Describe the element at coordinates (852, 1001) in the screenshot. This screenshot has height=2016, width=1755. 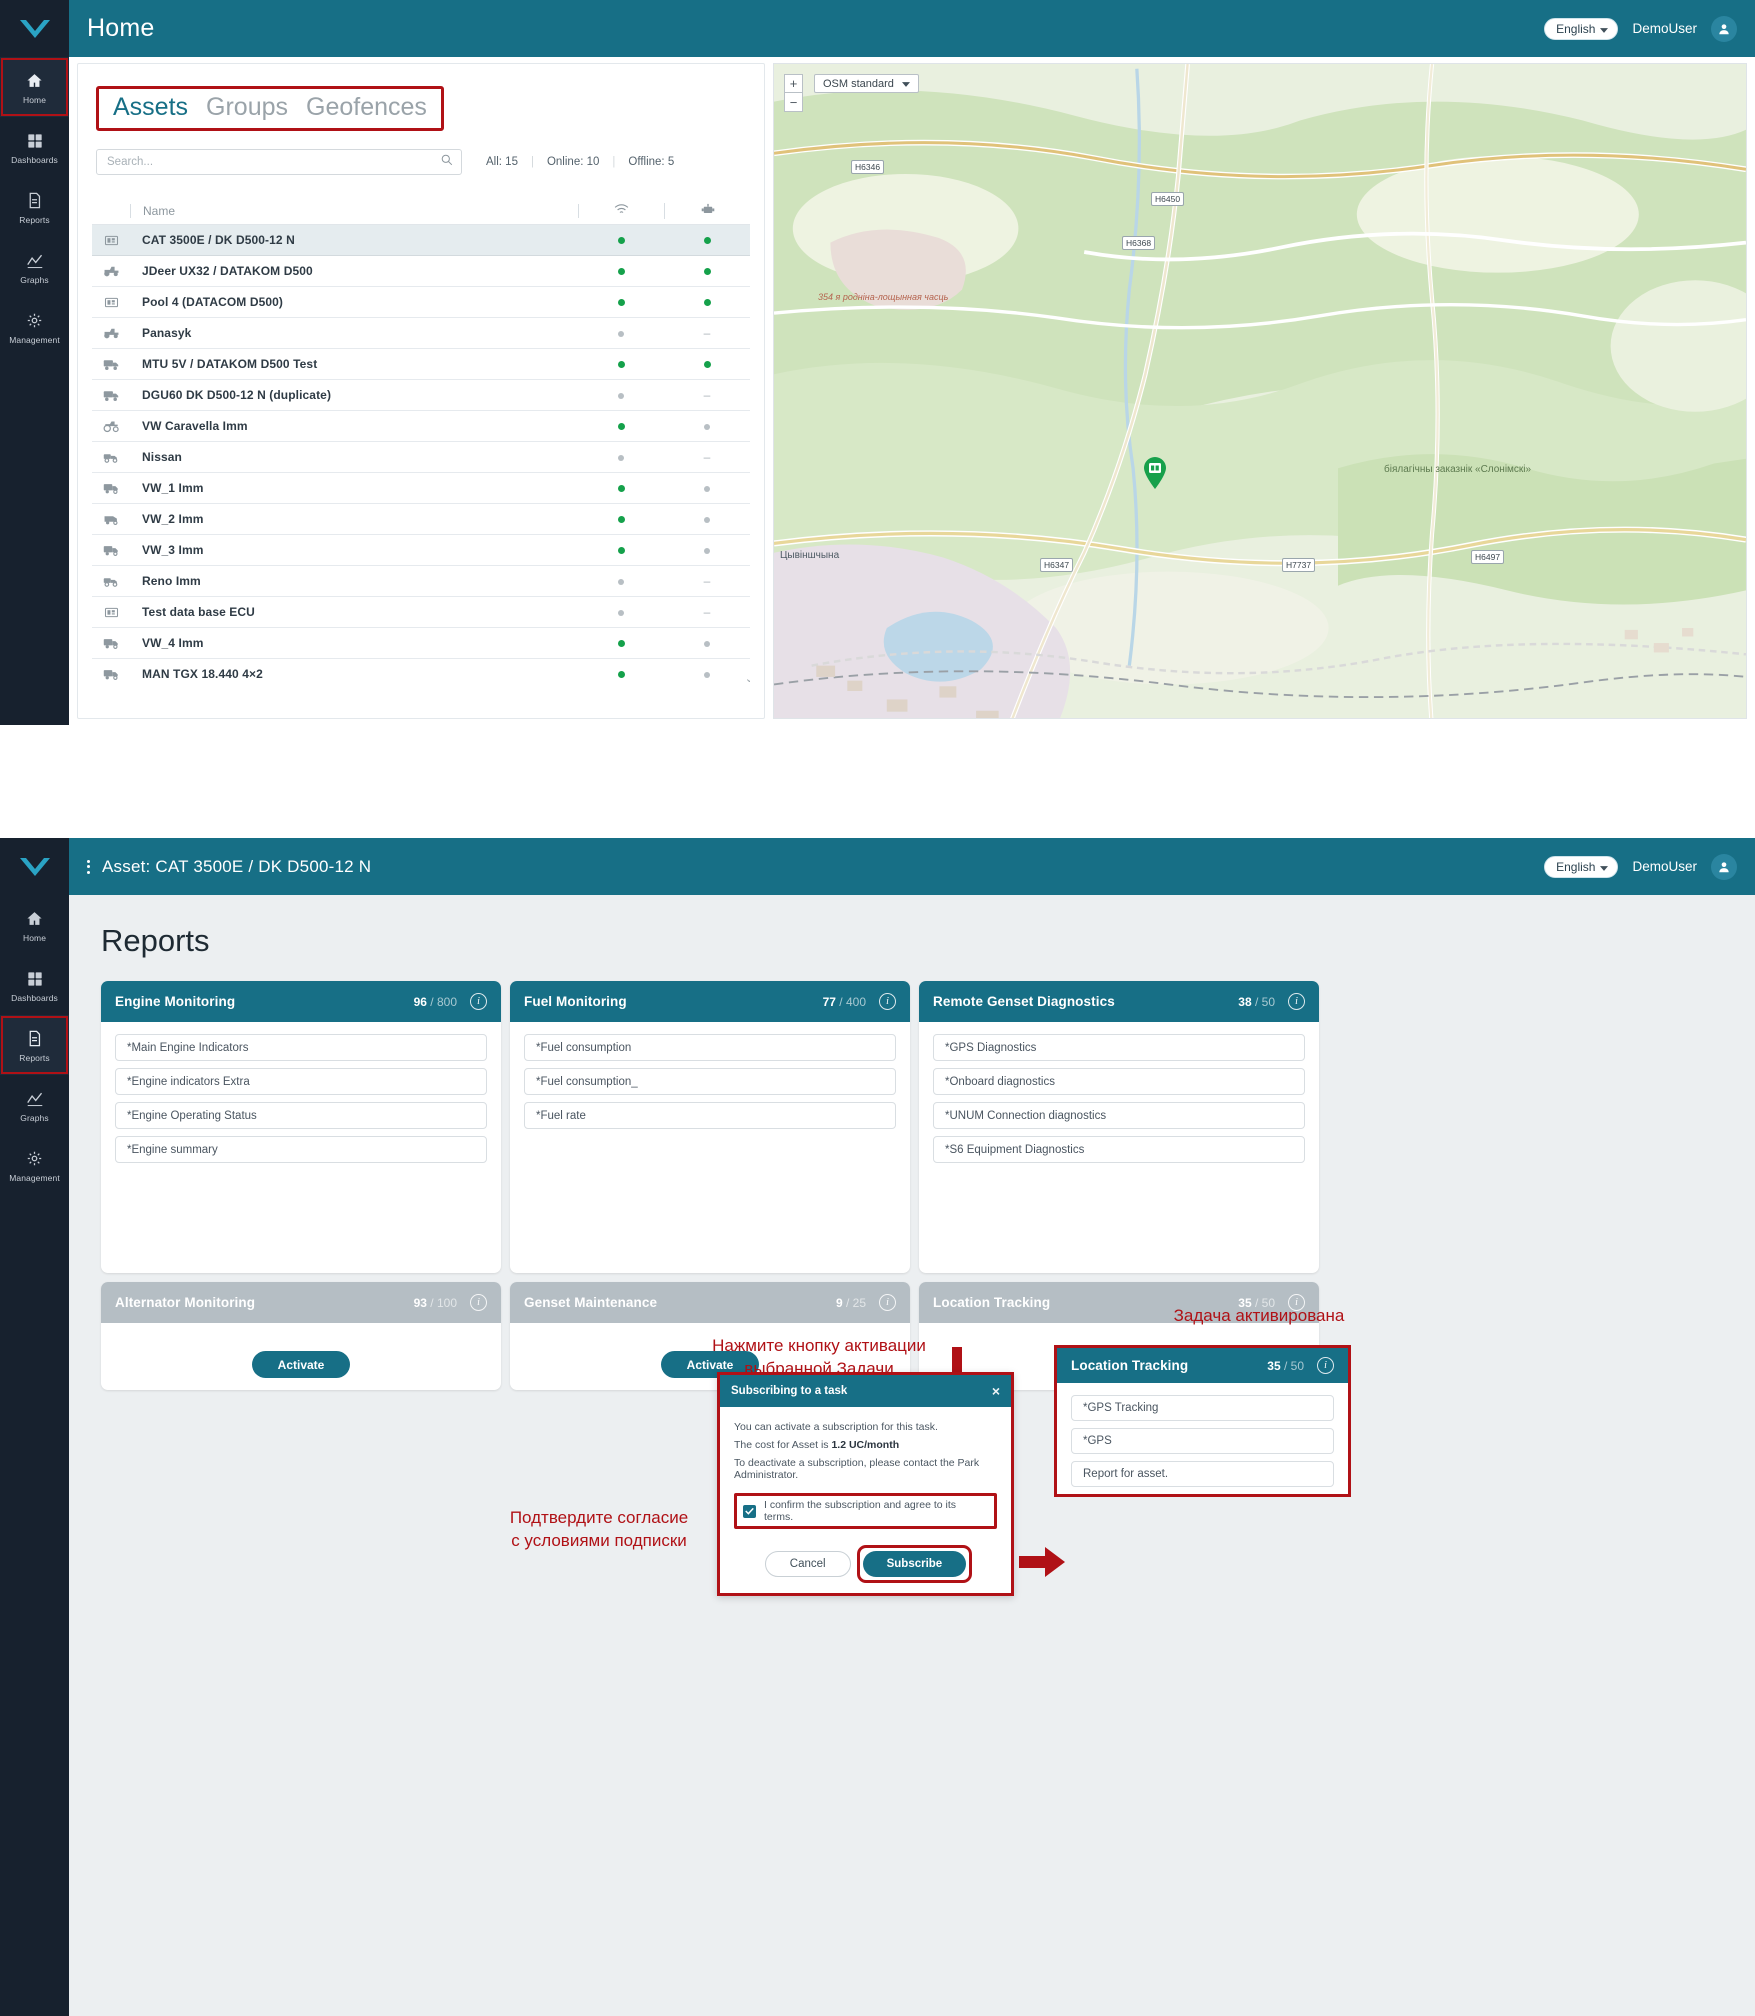
I see `quota-total: / 400` at that location.